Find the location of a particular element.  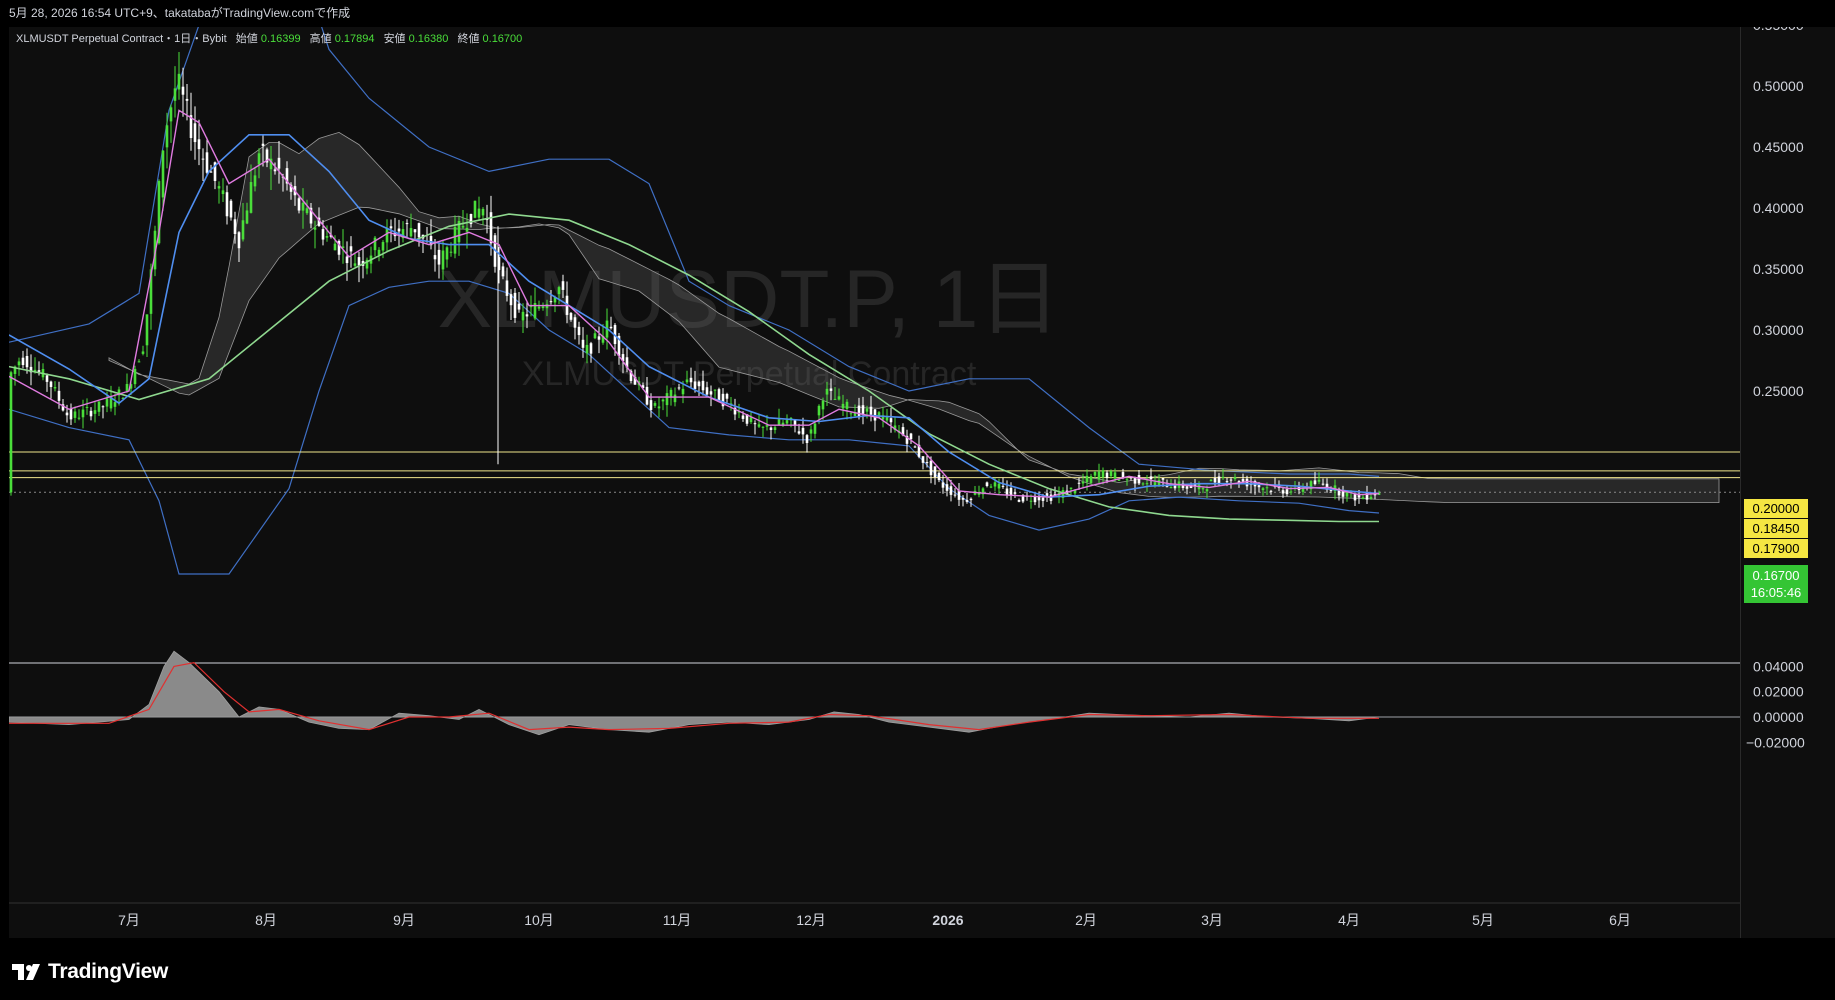

macd-histogram-area is located at coordinates (694, 693).